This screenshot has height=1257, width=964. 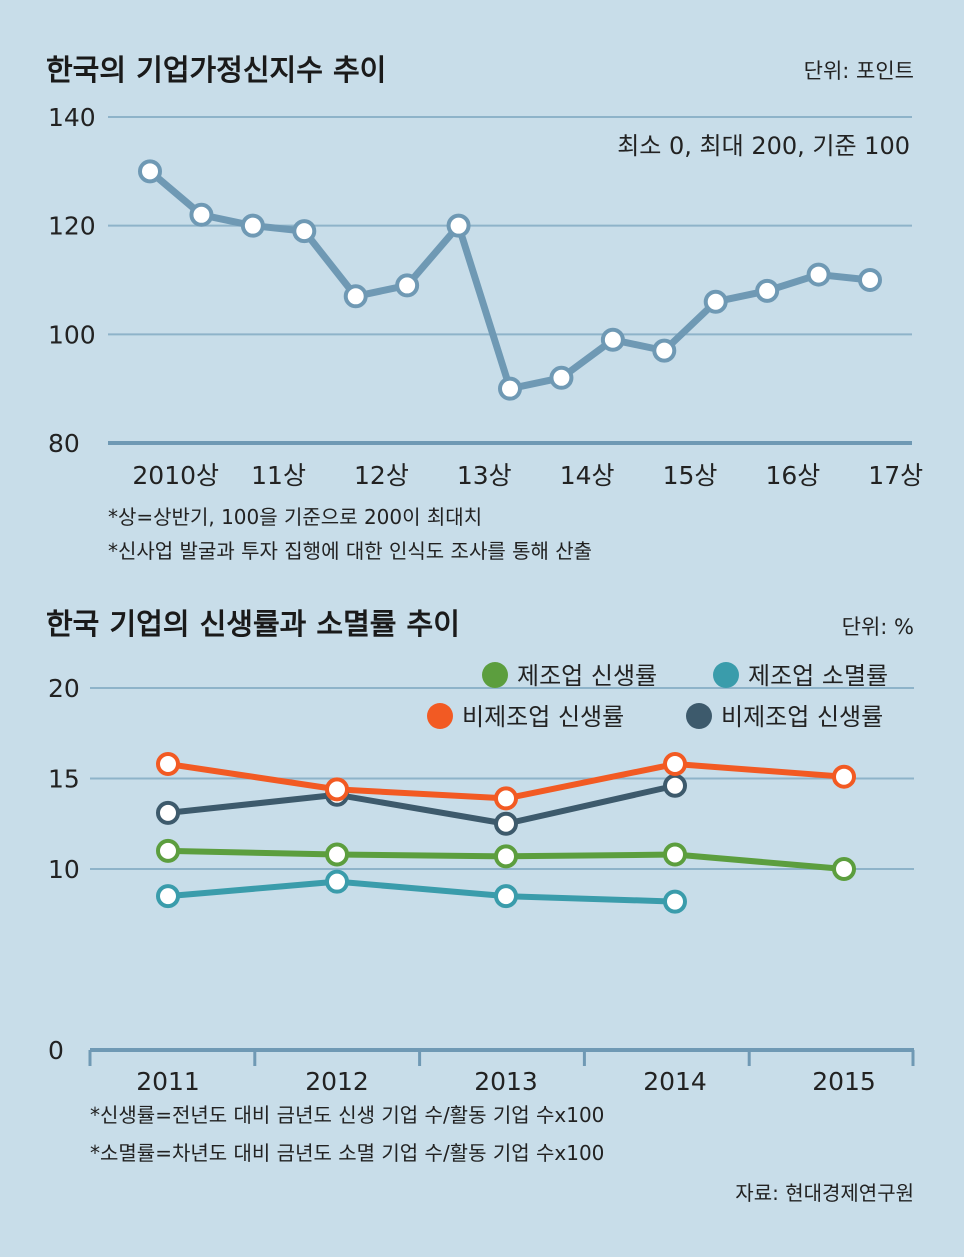 I want to click on chart1-range-note: 최소 0, 최대 200, 기준 100, so click(x=763, y=146).